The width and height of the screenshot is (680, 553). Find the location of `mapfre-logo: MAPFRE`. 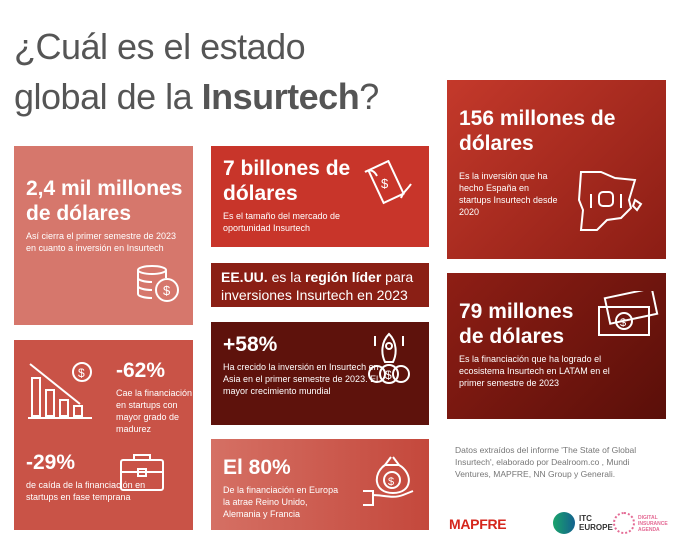

mapfre-logo: MAPFRE is located at coordinates (478, 524).